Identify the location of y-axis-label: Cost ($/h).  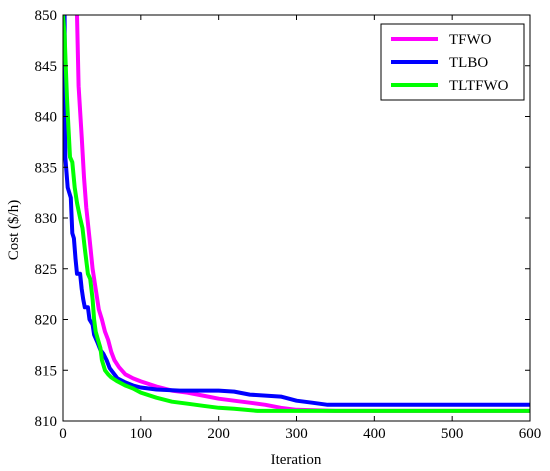
(14, 230).